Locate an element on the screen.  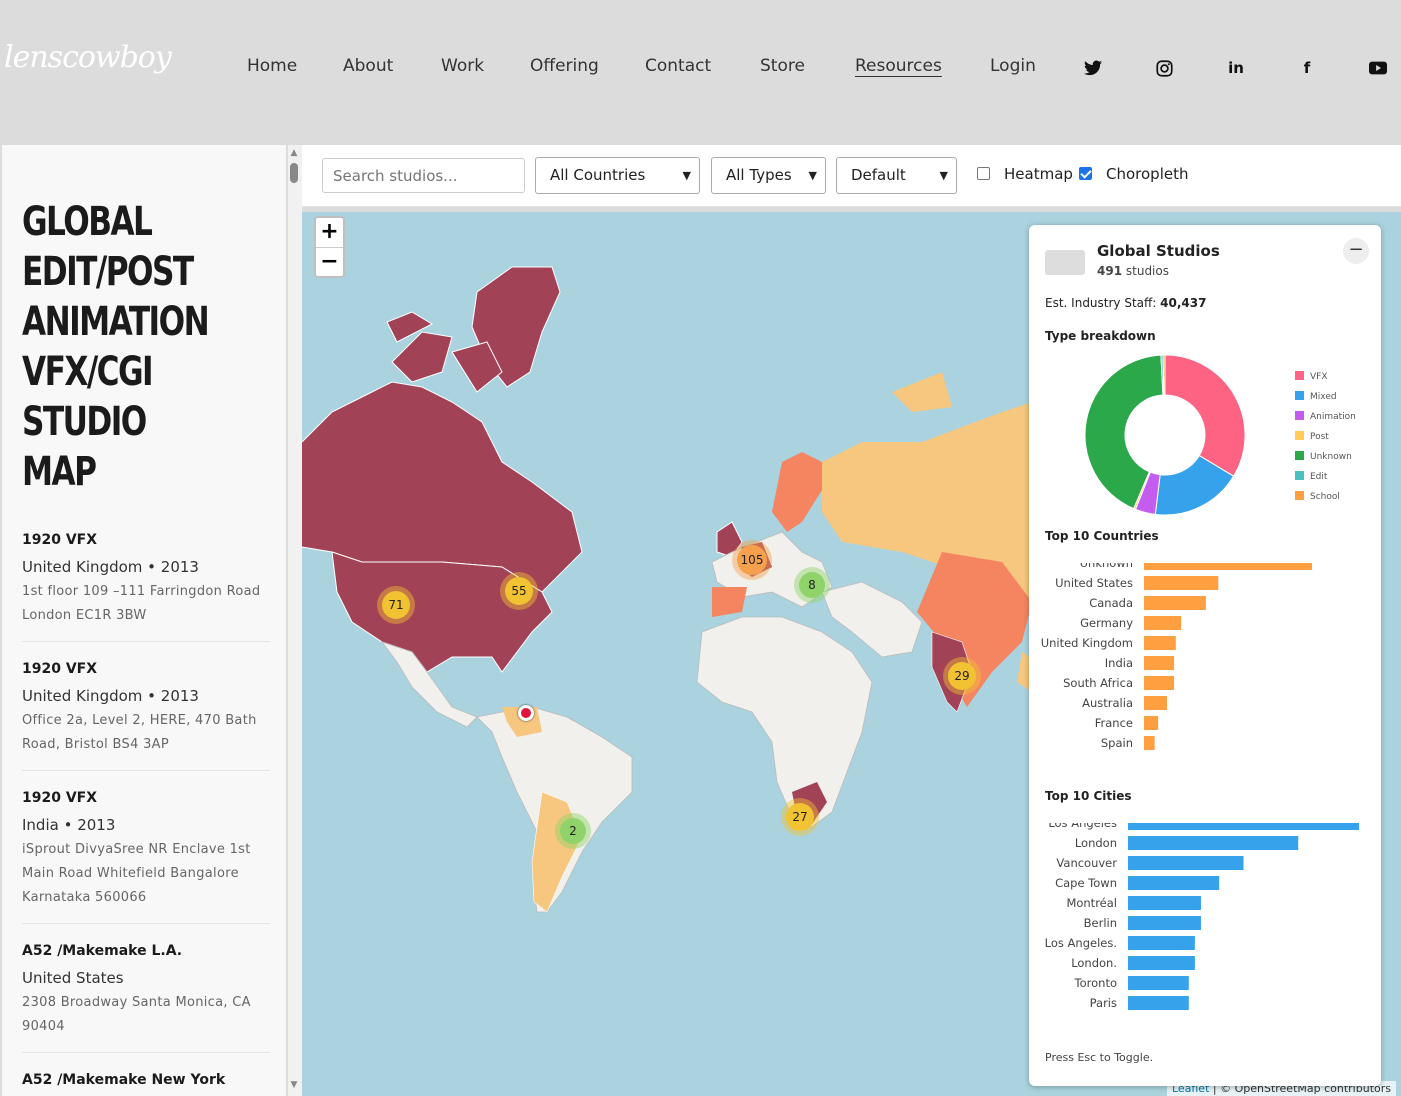
scrollbar-thumb is located at coordinates (294, 173).